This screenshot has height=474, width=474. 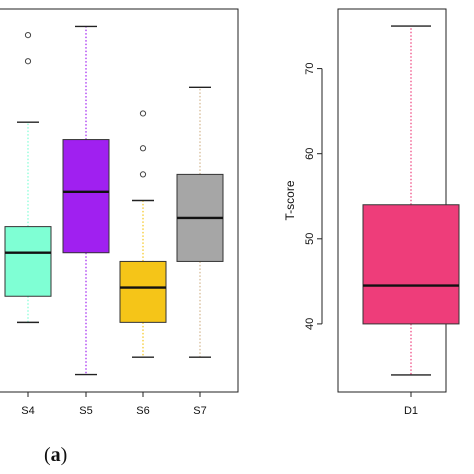 What do you see at coordinates (310, 239) in the screenshot?
I see `y-tick-label: 50` at bounding box center [310, 239].